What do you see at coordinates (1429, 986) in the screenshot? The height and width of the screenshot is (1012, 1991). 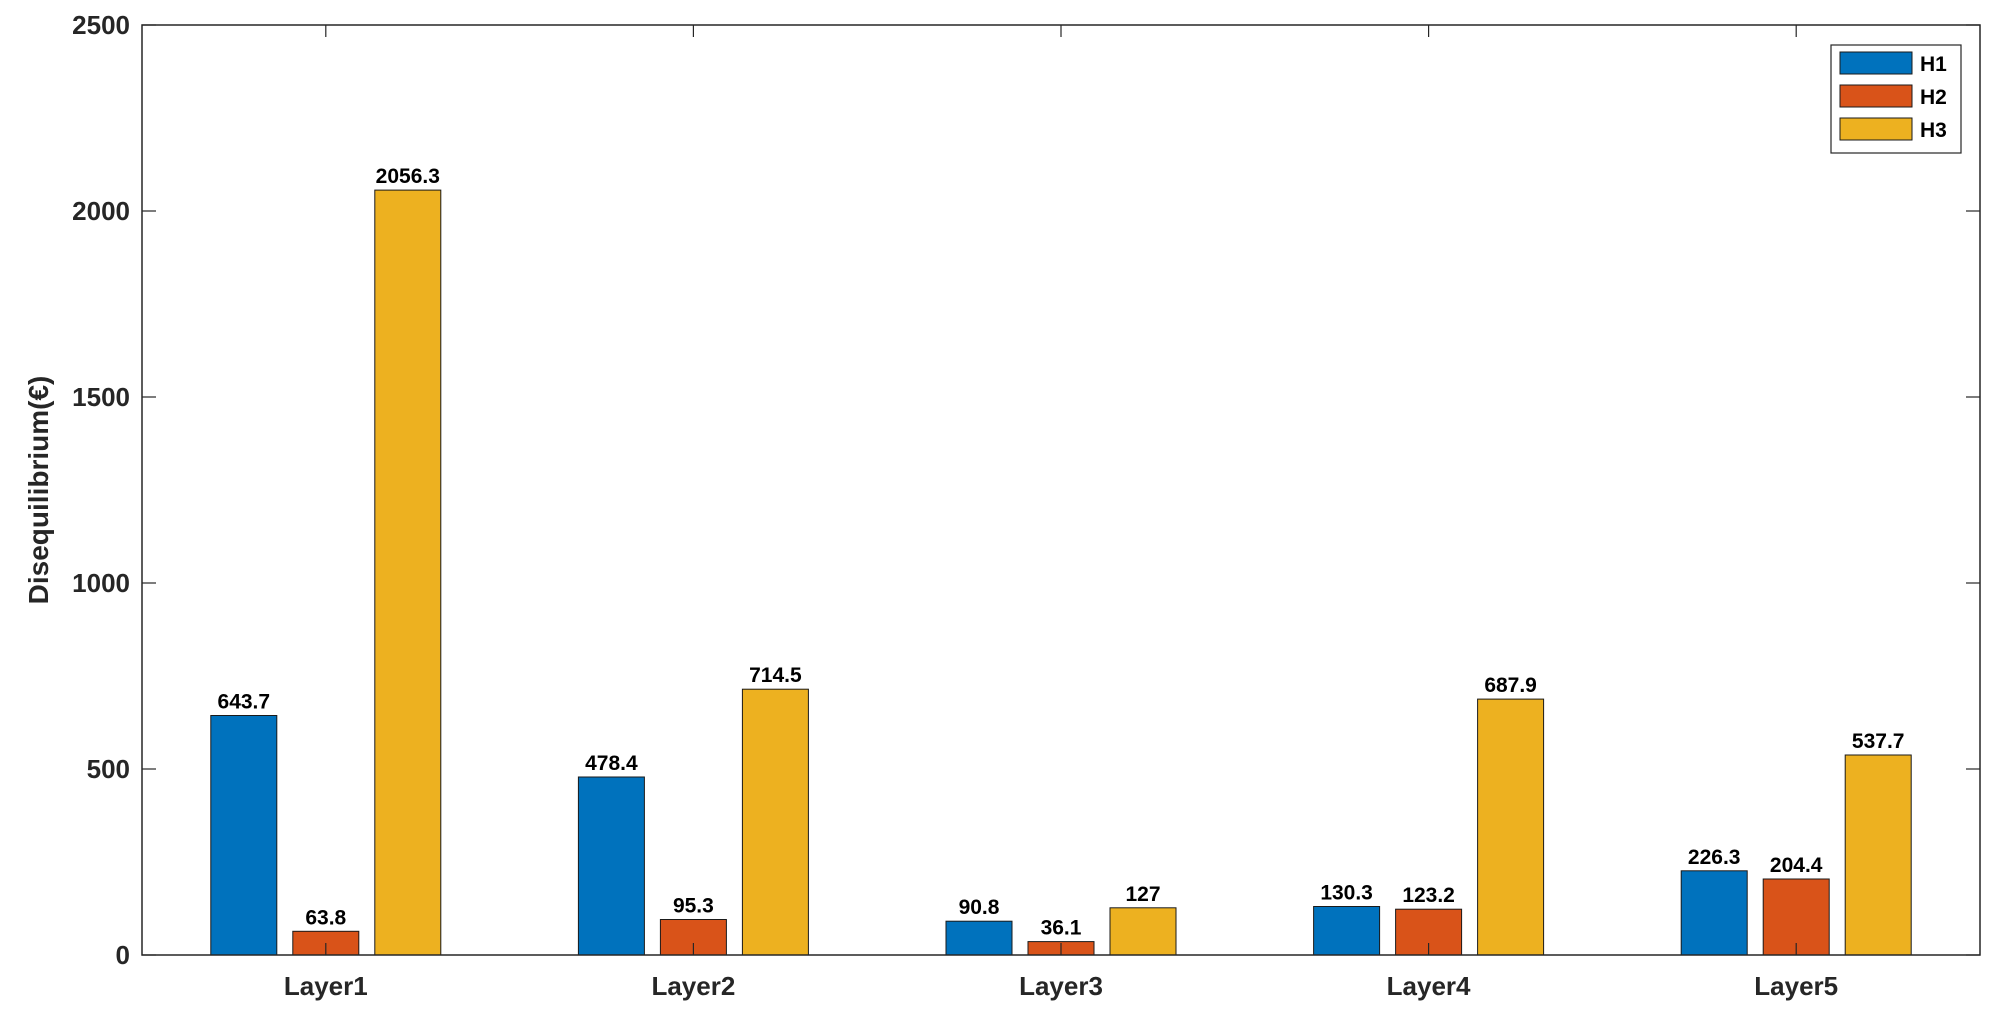 I see `x-tick-label: Layer4` at bounding box center [1429, 986].